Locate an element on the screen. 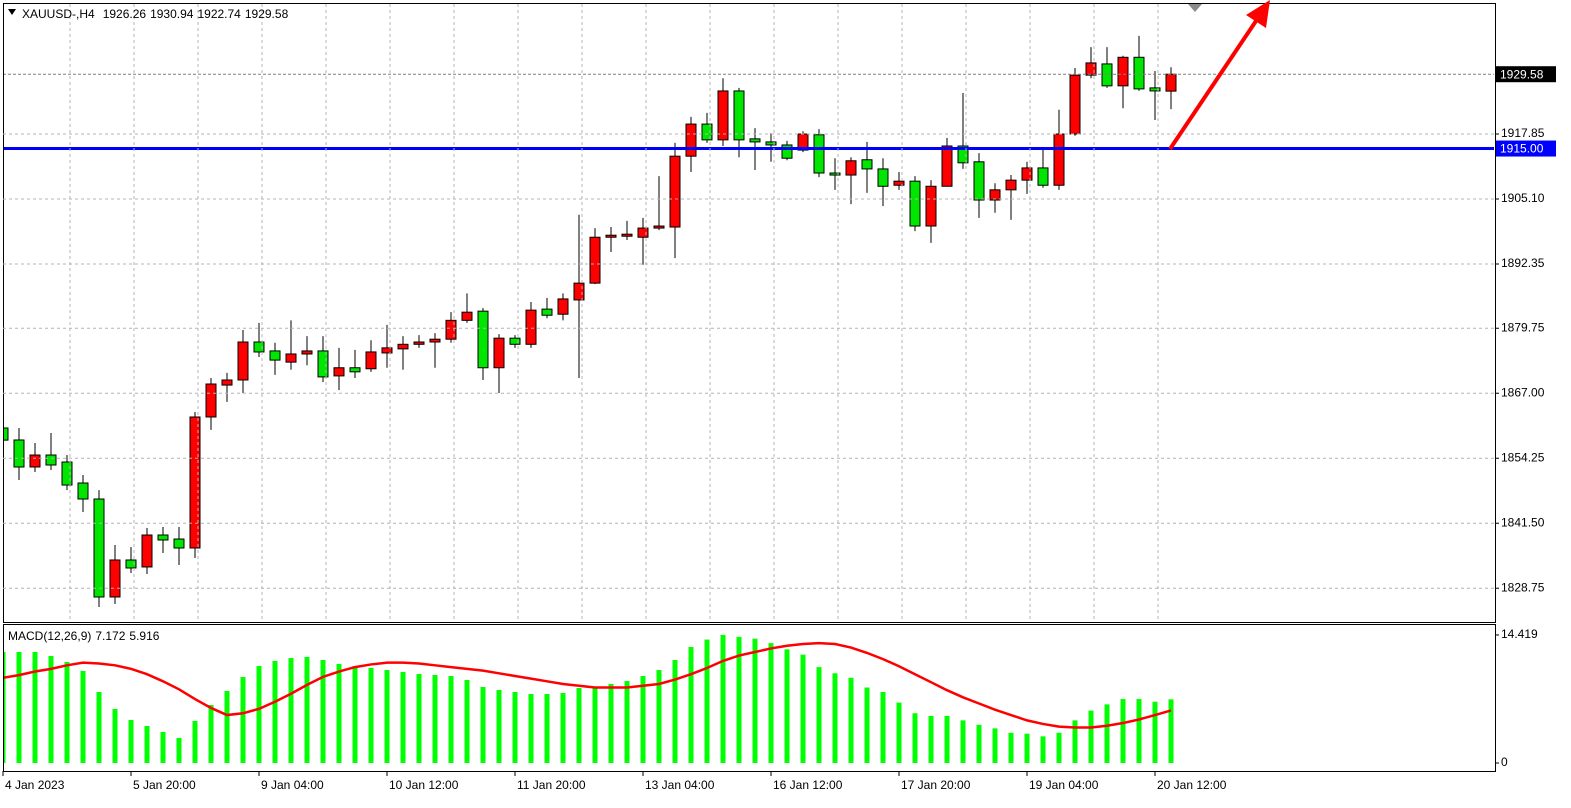 The width and height of the screenshot is (1571, 808). x-tick-label: 17 Jan 20:00 is located at coordinates (936, 785).